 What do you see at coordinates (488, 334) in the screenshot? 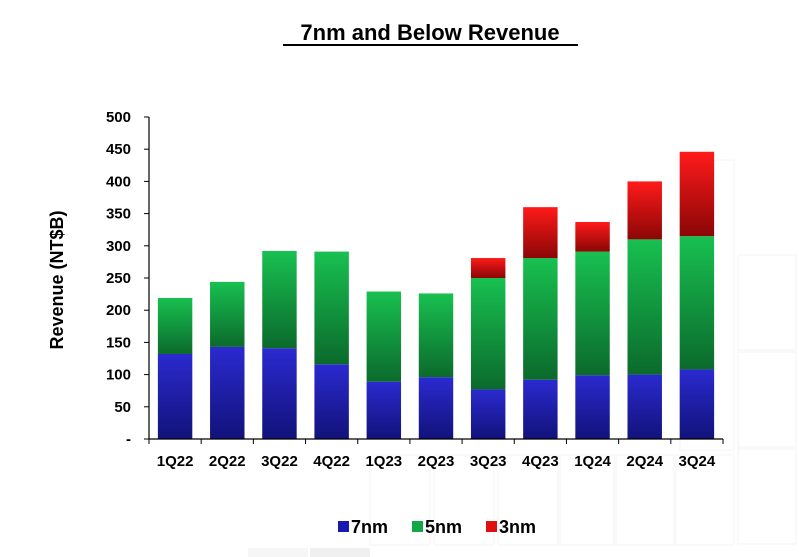
I see `bar-5nm-3Q23` at bounding box center [488, 334].